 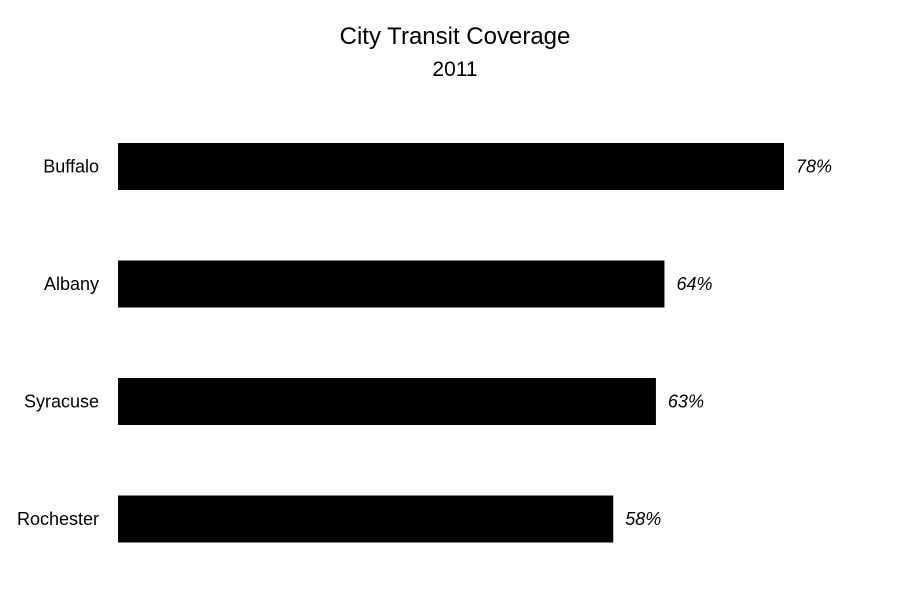 I want to click on bar-syracuse, so click(x=387, y=401).